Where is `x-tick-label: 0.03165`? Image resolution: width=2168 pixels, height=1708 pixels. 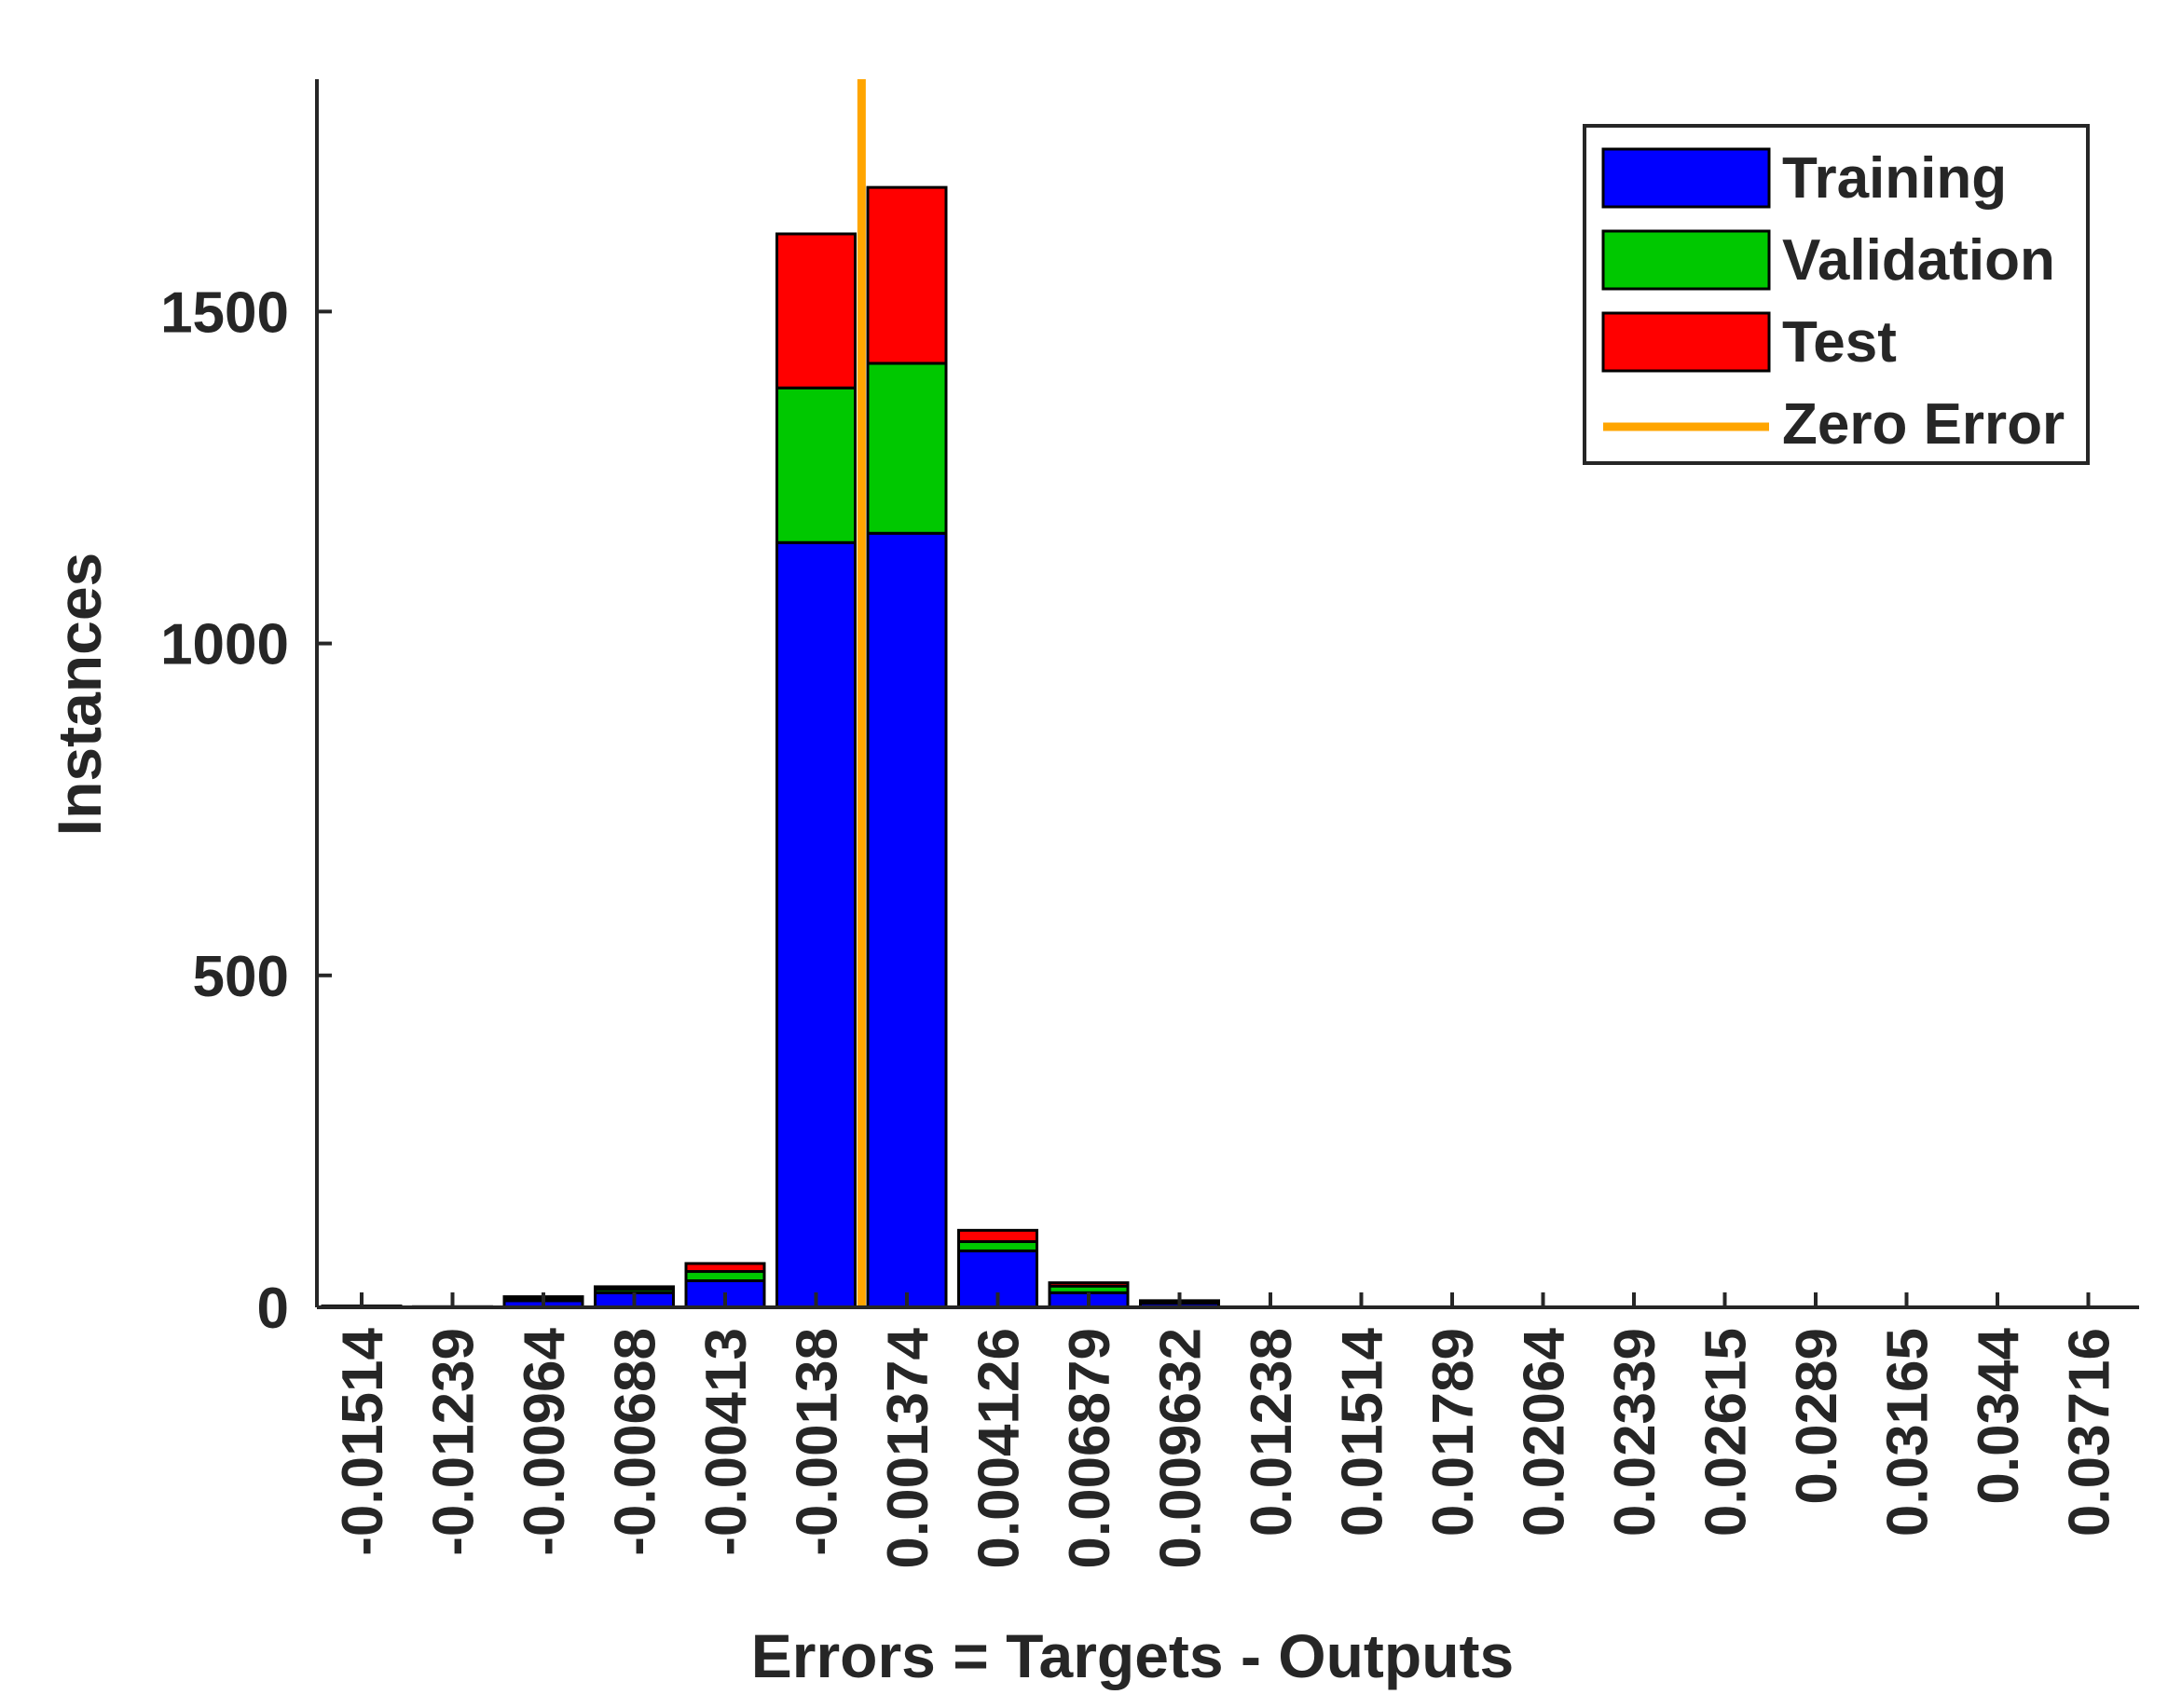 x-tick-label: 0.03165 is located at coordinates (1908, 1432).